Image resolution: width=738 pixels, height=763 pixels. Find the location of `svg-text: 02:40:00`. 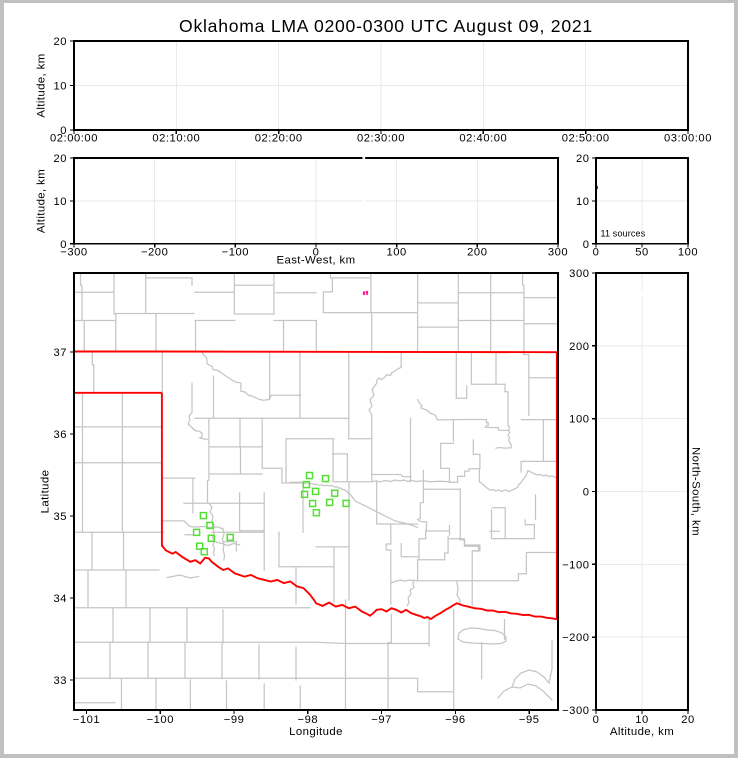

svg-text: 02:40:00 is located at coordinates (483, 139).